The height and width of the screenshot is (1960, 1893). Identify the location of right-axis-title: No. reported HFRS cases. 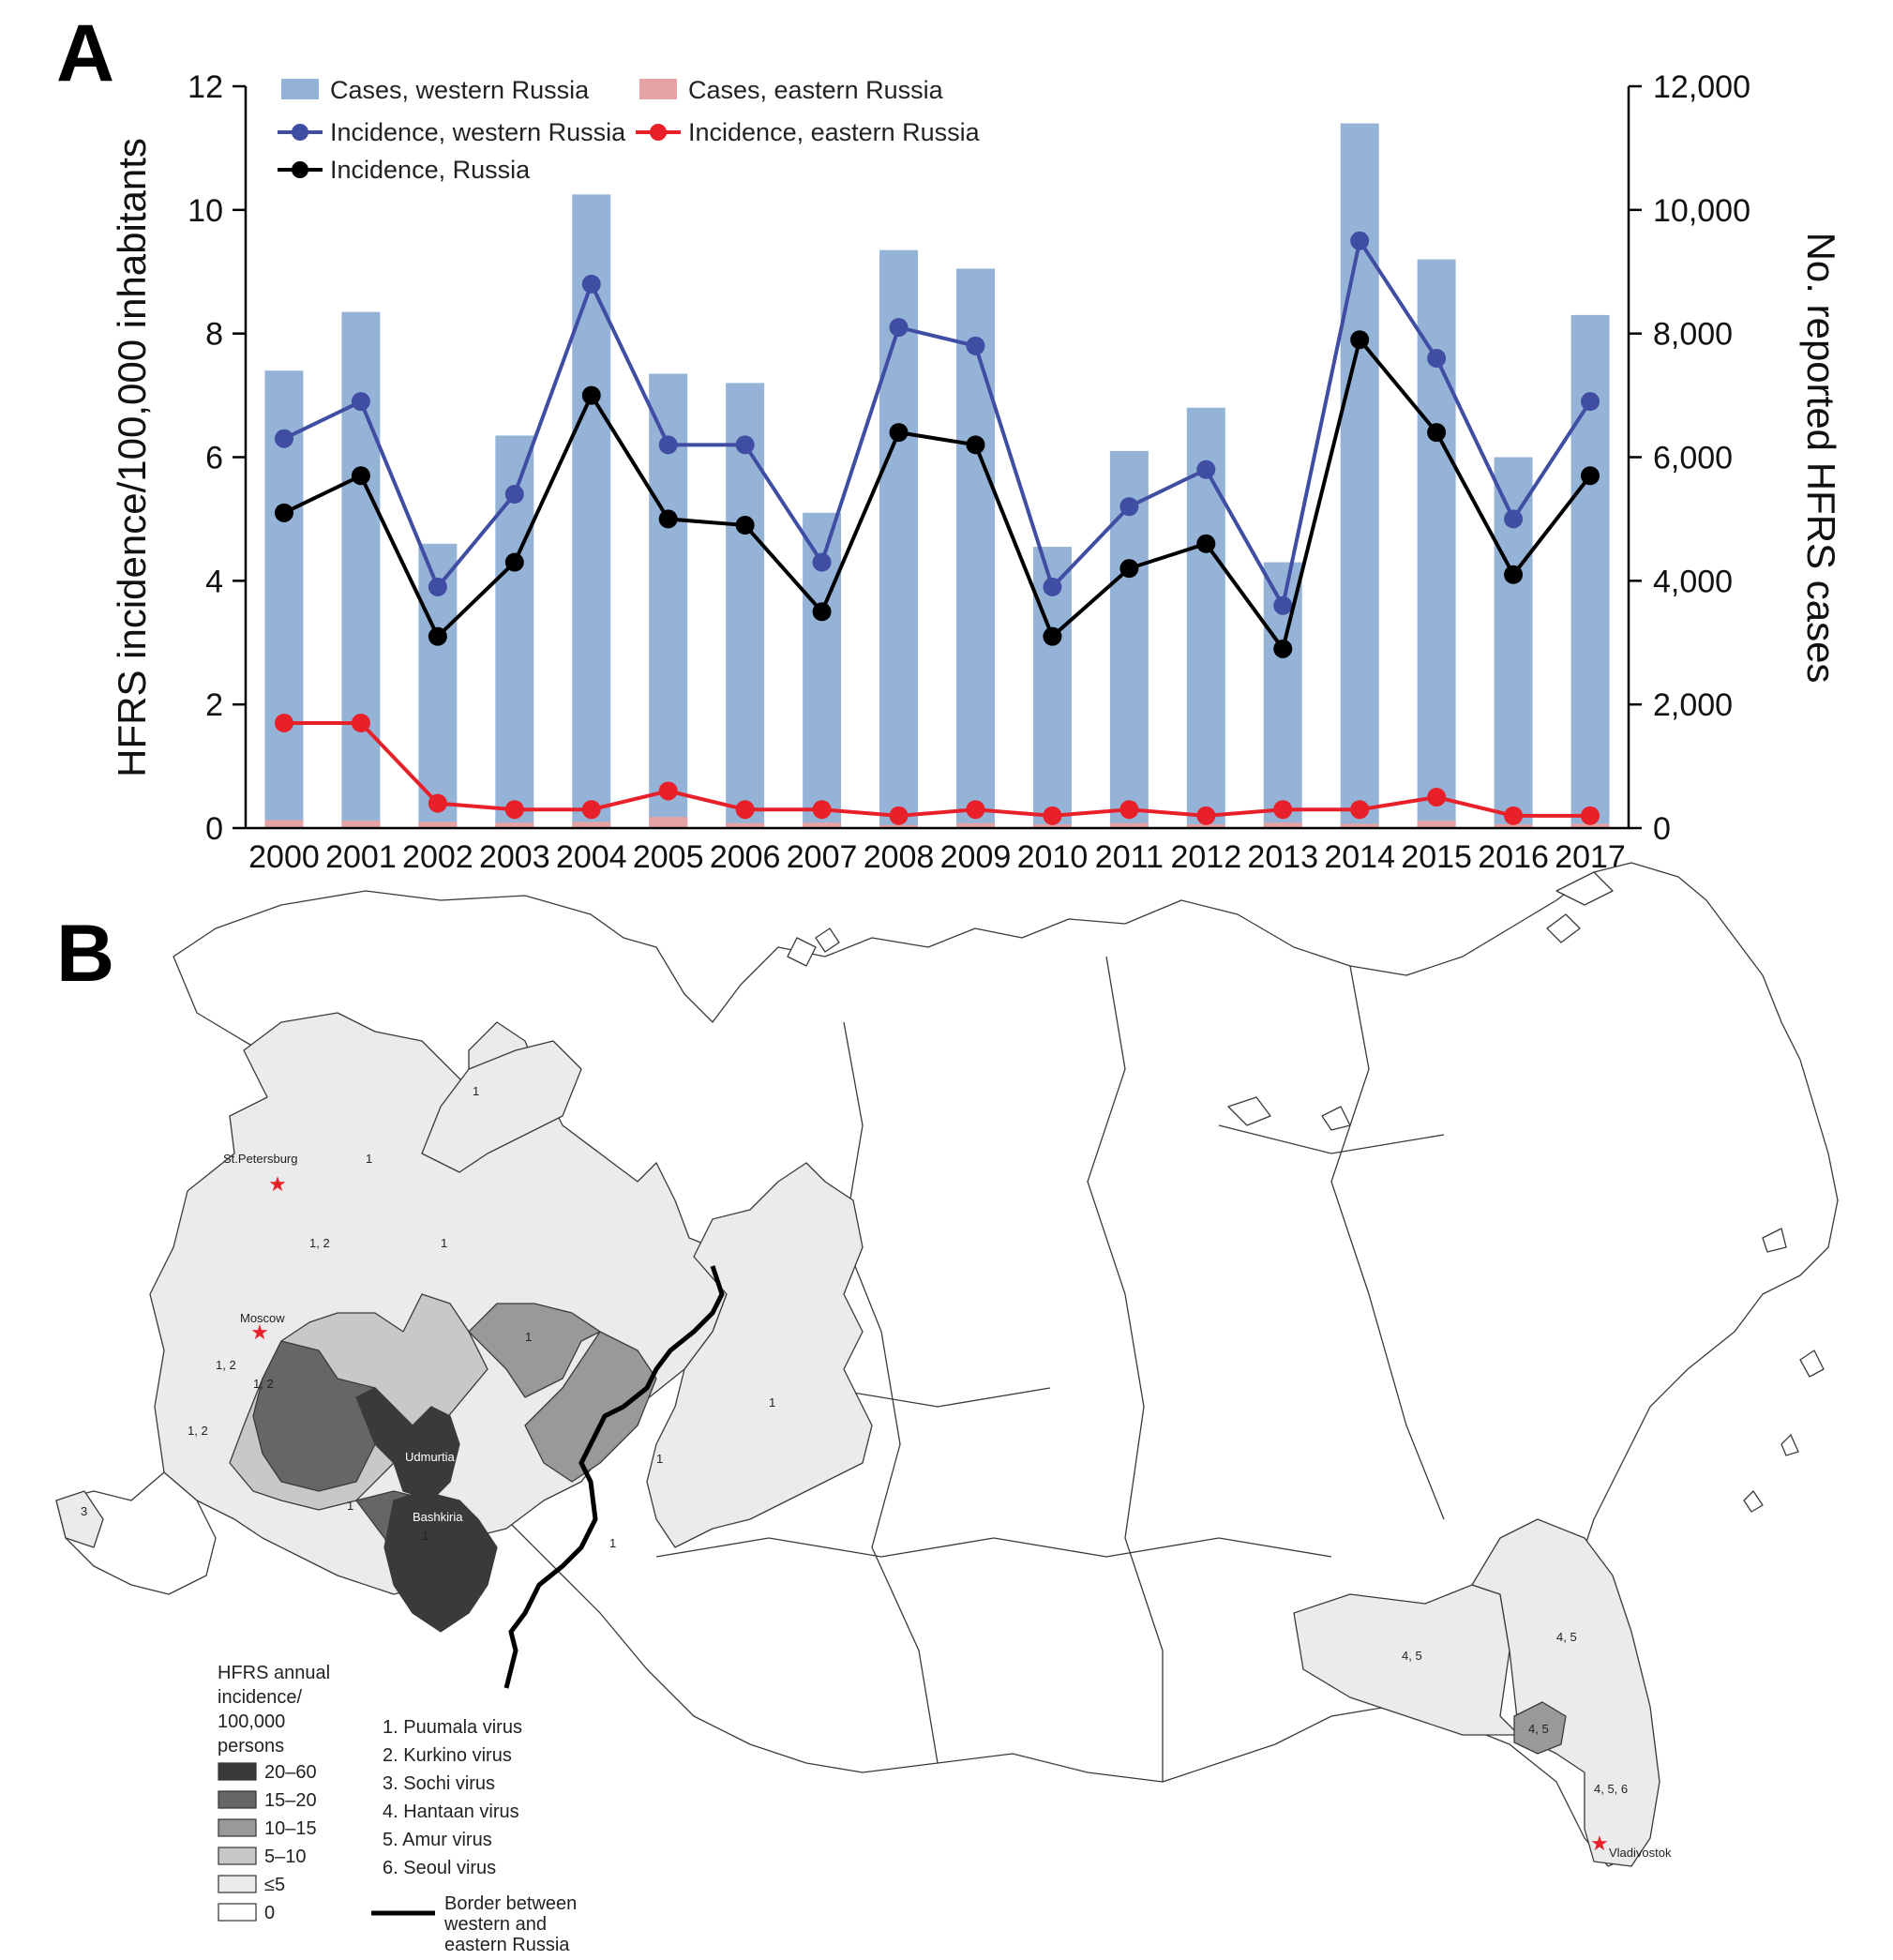
(1821, 458).